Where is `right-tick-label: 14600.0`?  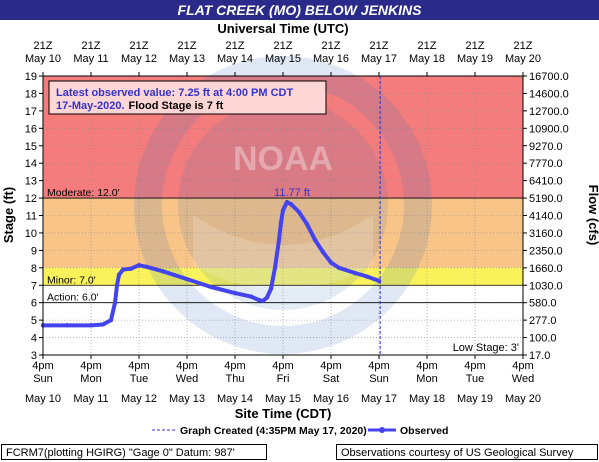 right-tick-label: 14600.0 is located at coordinates (549, 94).